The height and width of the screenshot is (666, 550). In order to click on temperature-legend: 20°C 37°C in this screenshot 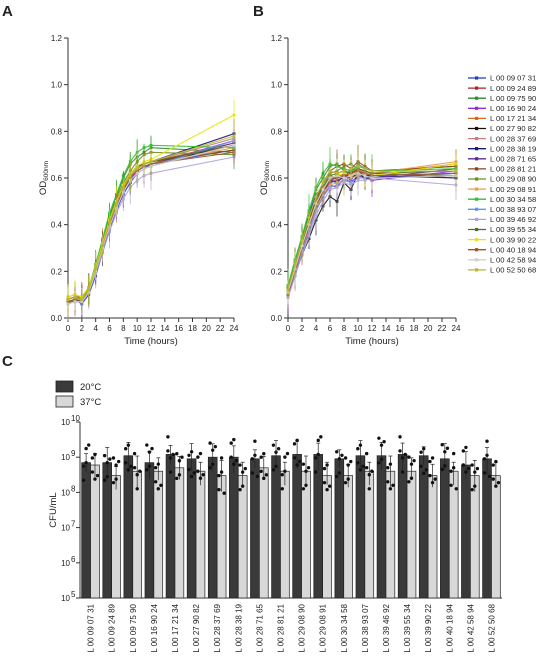, I will do `click(78, 394)`.